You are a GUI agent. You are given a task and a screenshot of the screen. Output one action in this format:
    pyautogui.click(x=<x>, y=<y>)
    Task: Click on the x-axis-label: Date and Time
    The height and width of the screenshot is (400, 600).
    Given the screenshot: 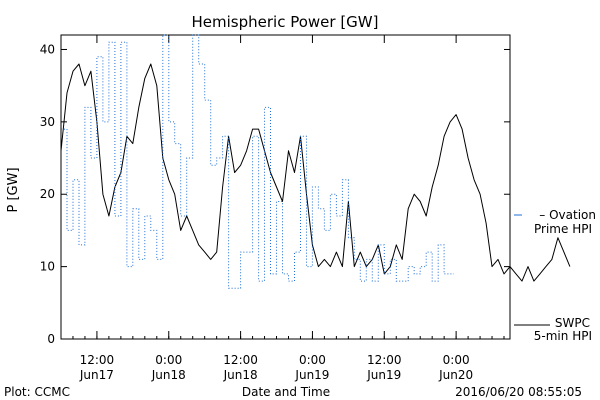 What is the action you would take?
    pyautogui.click(x=286, y=392)
    